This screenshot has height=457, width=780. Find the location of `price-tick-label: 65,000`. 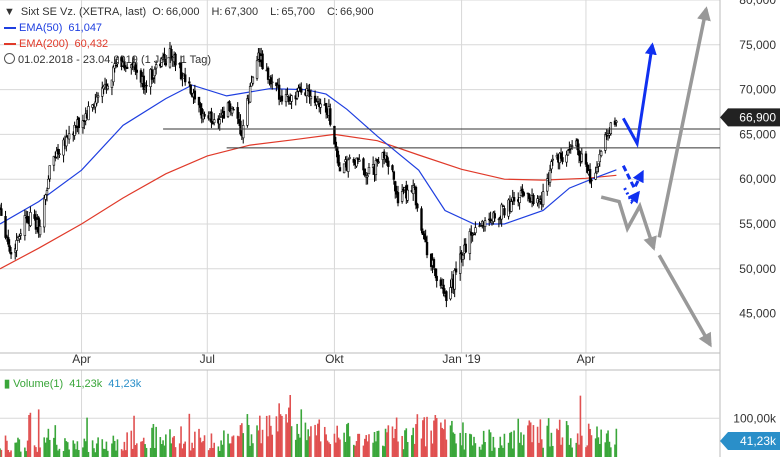

price-tick-label: 65,000 is located at coordinates (757, 134).